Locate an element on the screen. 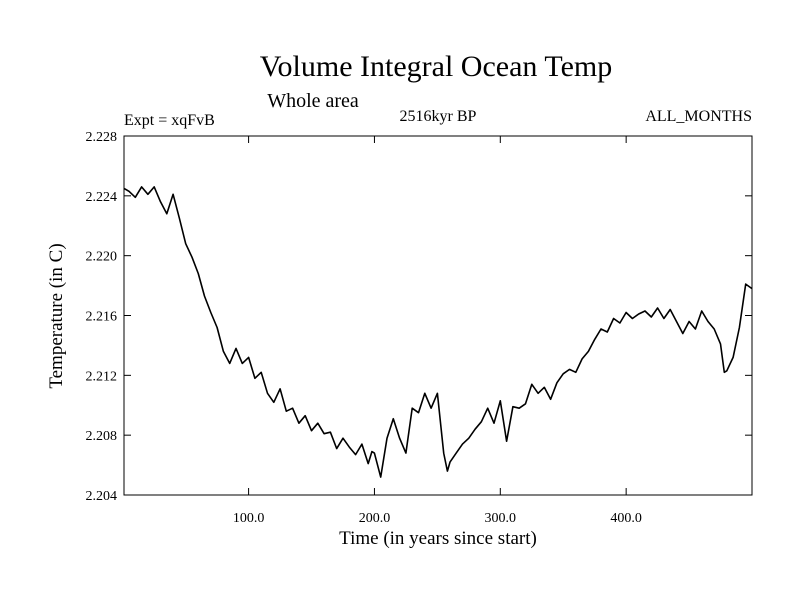 This screenshot has height=600, width=800. months-label: ALL_MONTHS is located at coordinates (698, 116).